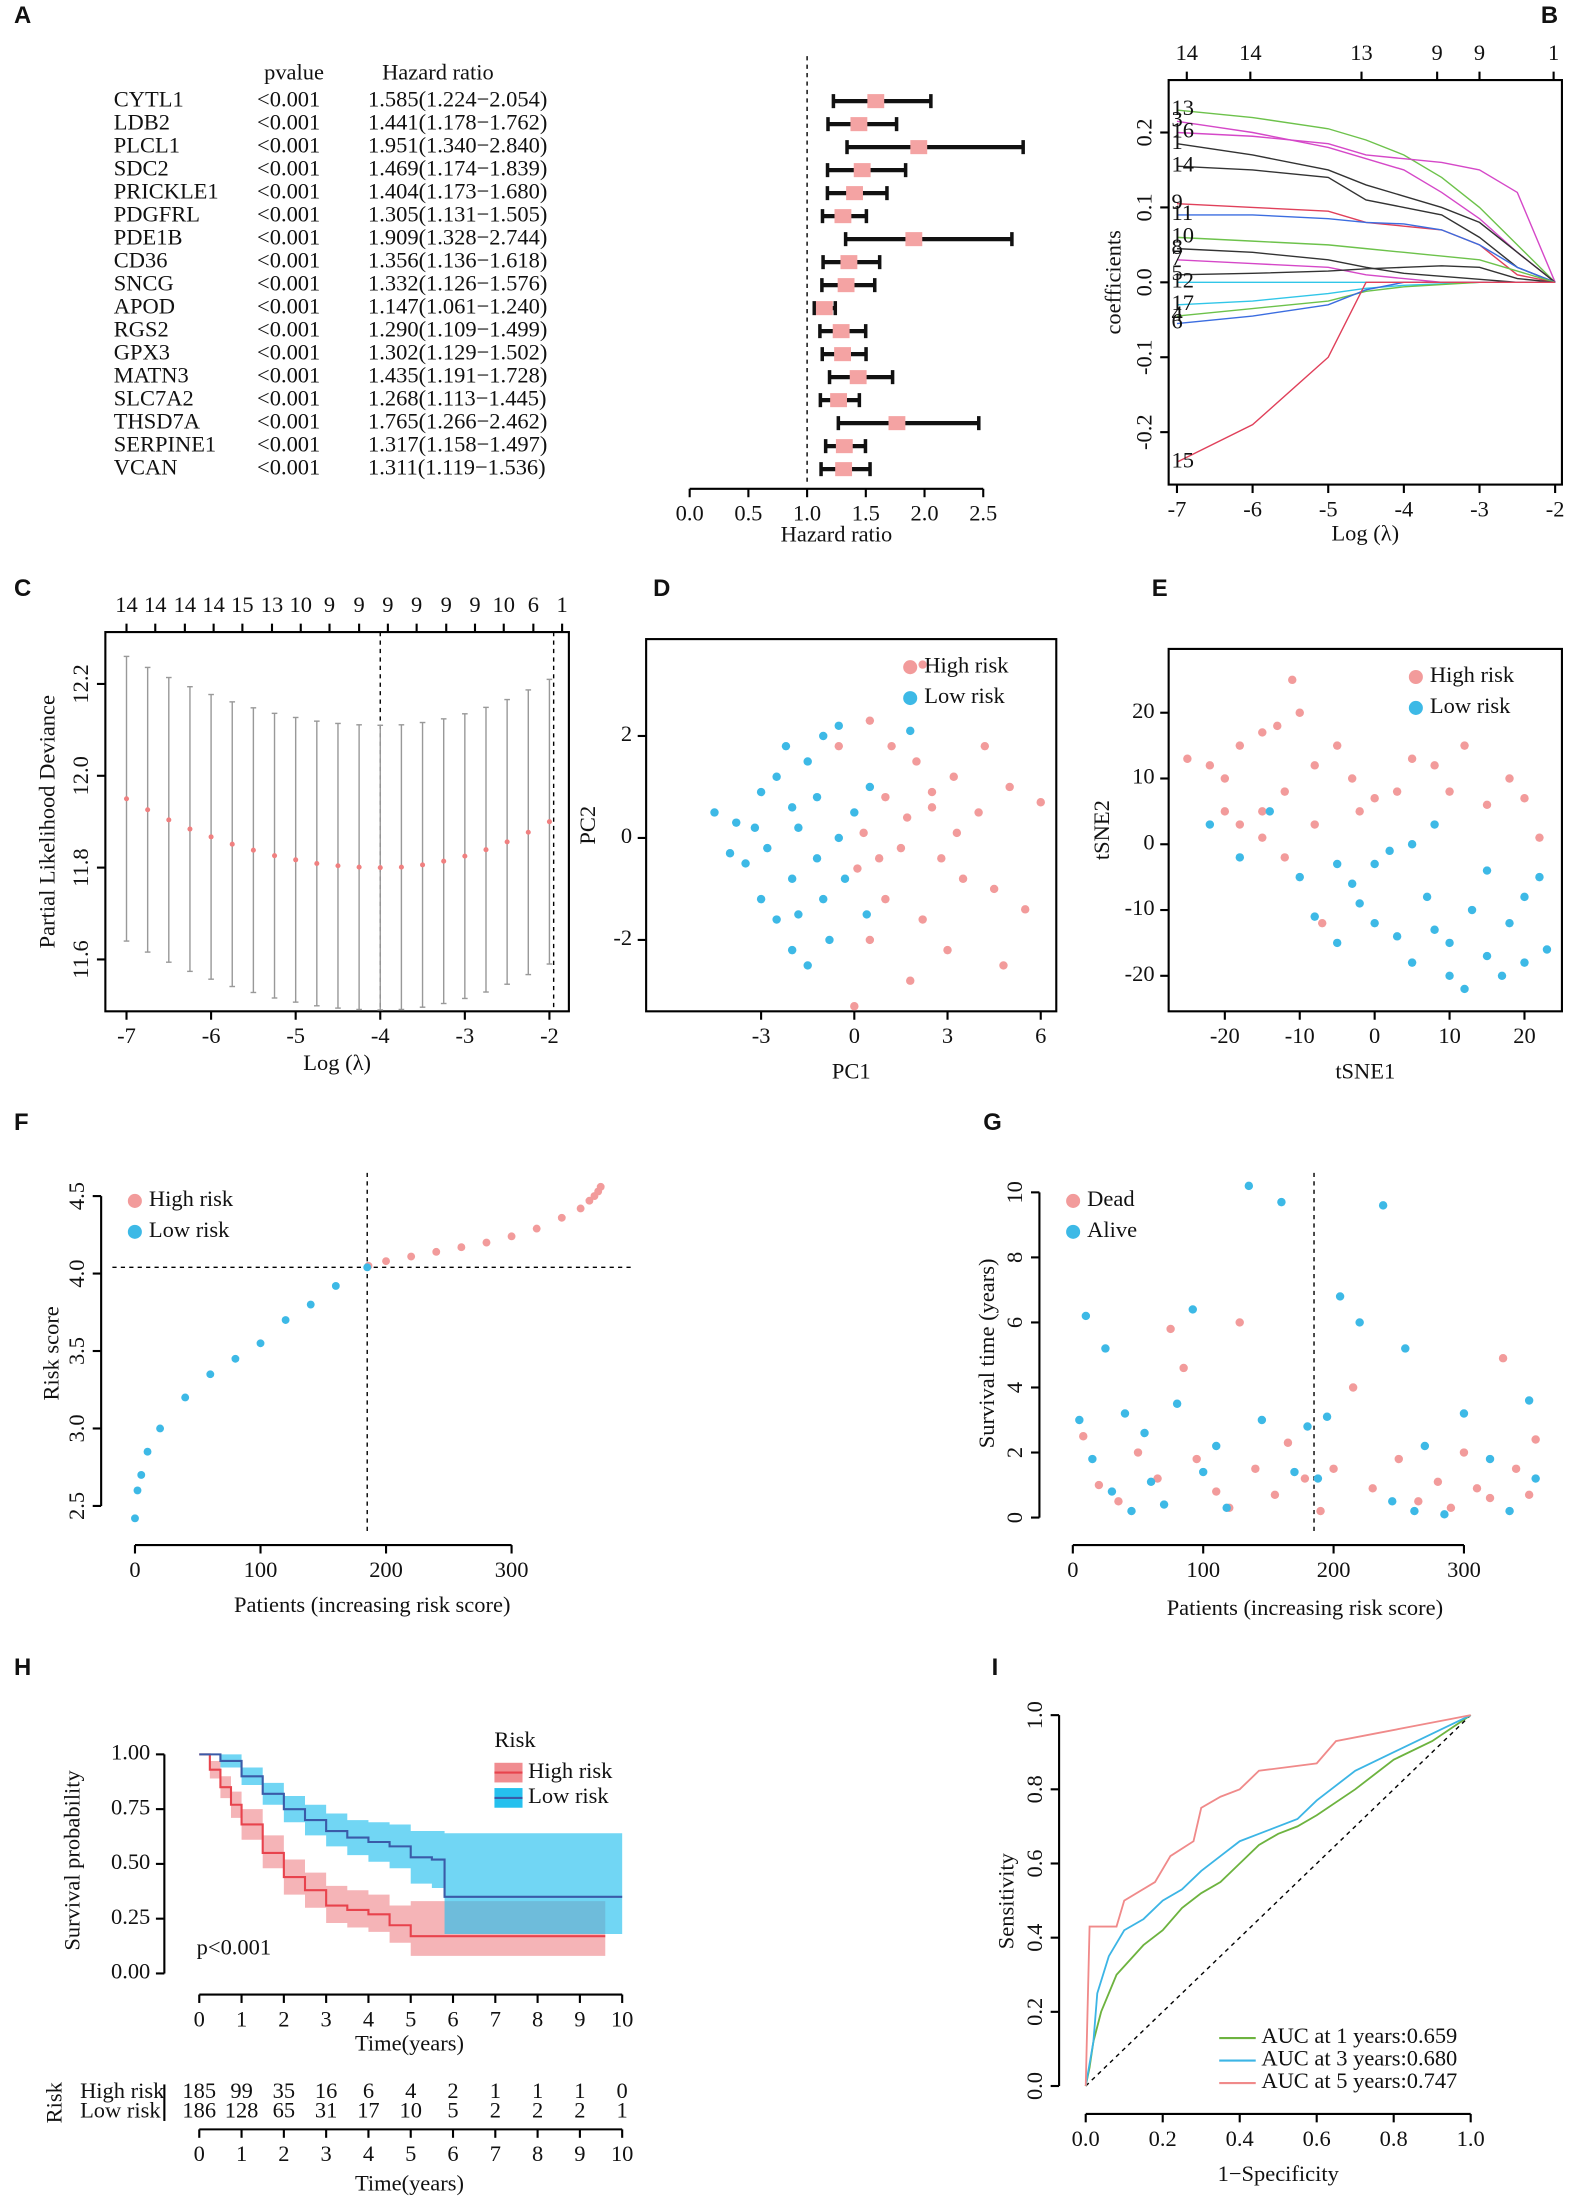 The height and width of the screenshot is (2202, 1576). Describe the element at coordinates (80, 775) in the screenshot. I see `y-tick-label: 12.0` at that location.